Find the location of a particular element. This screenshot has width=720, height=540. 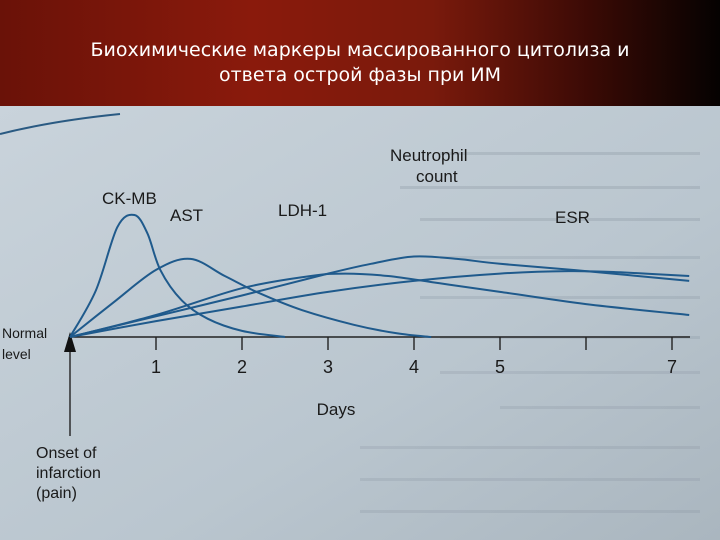

x-tick-labels: 1 2 3 4 5 7 is located at coordinates (414, 367).